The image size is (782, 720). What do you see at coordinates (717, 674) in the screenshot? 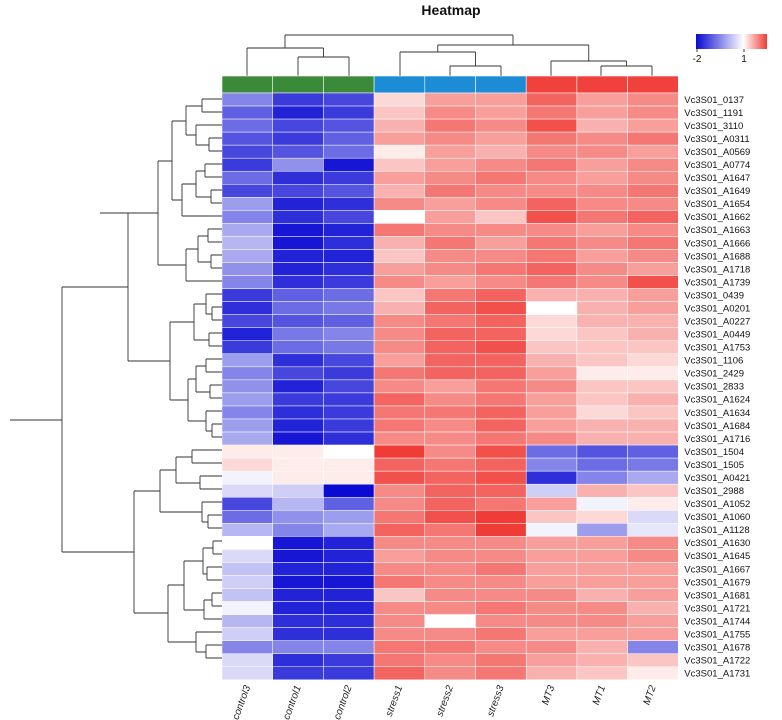
I see `row-label: Vc3S01_A1731` at bounding box center [717, 674].